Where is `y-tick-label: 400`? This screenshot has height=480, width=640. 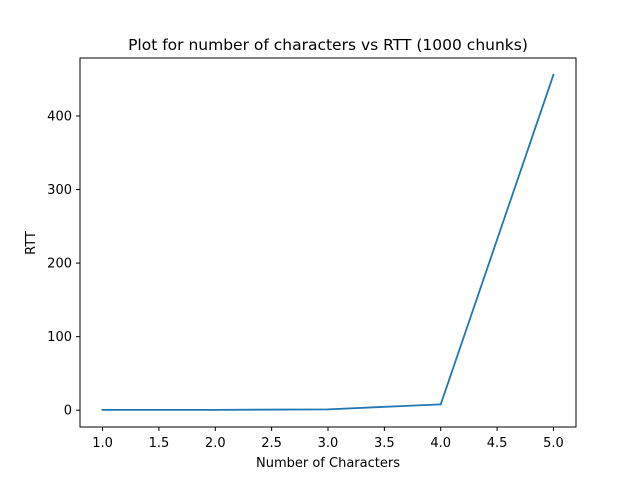
y-tick-label: 400 is located at coordinates (59, 116).